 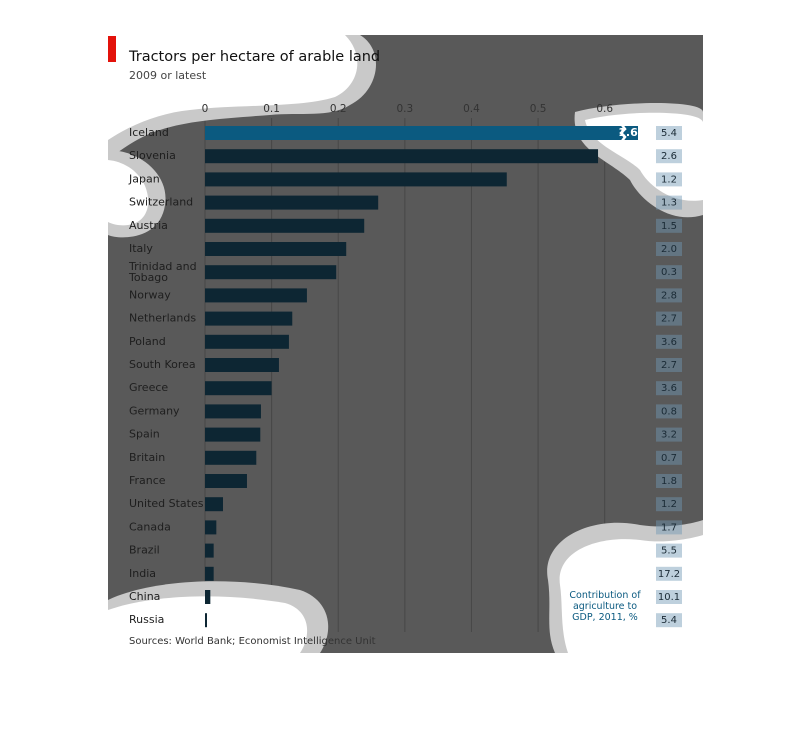 I want to click on y-tick-label: Iceland, so click(x=149, y=132).